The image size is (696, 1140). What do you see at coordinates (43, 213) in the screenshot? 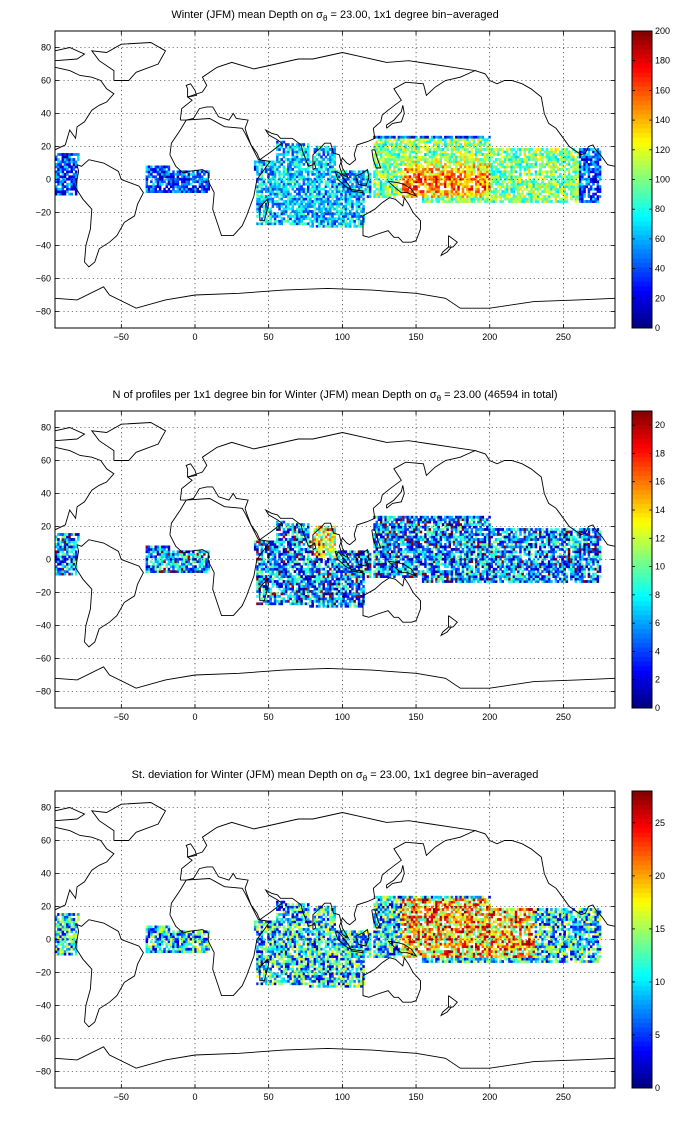
I see `y-tick-label: −20` at bounding box center [43, 213].